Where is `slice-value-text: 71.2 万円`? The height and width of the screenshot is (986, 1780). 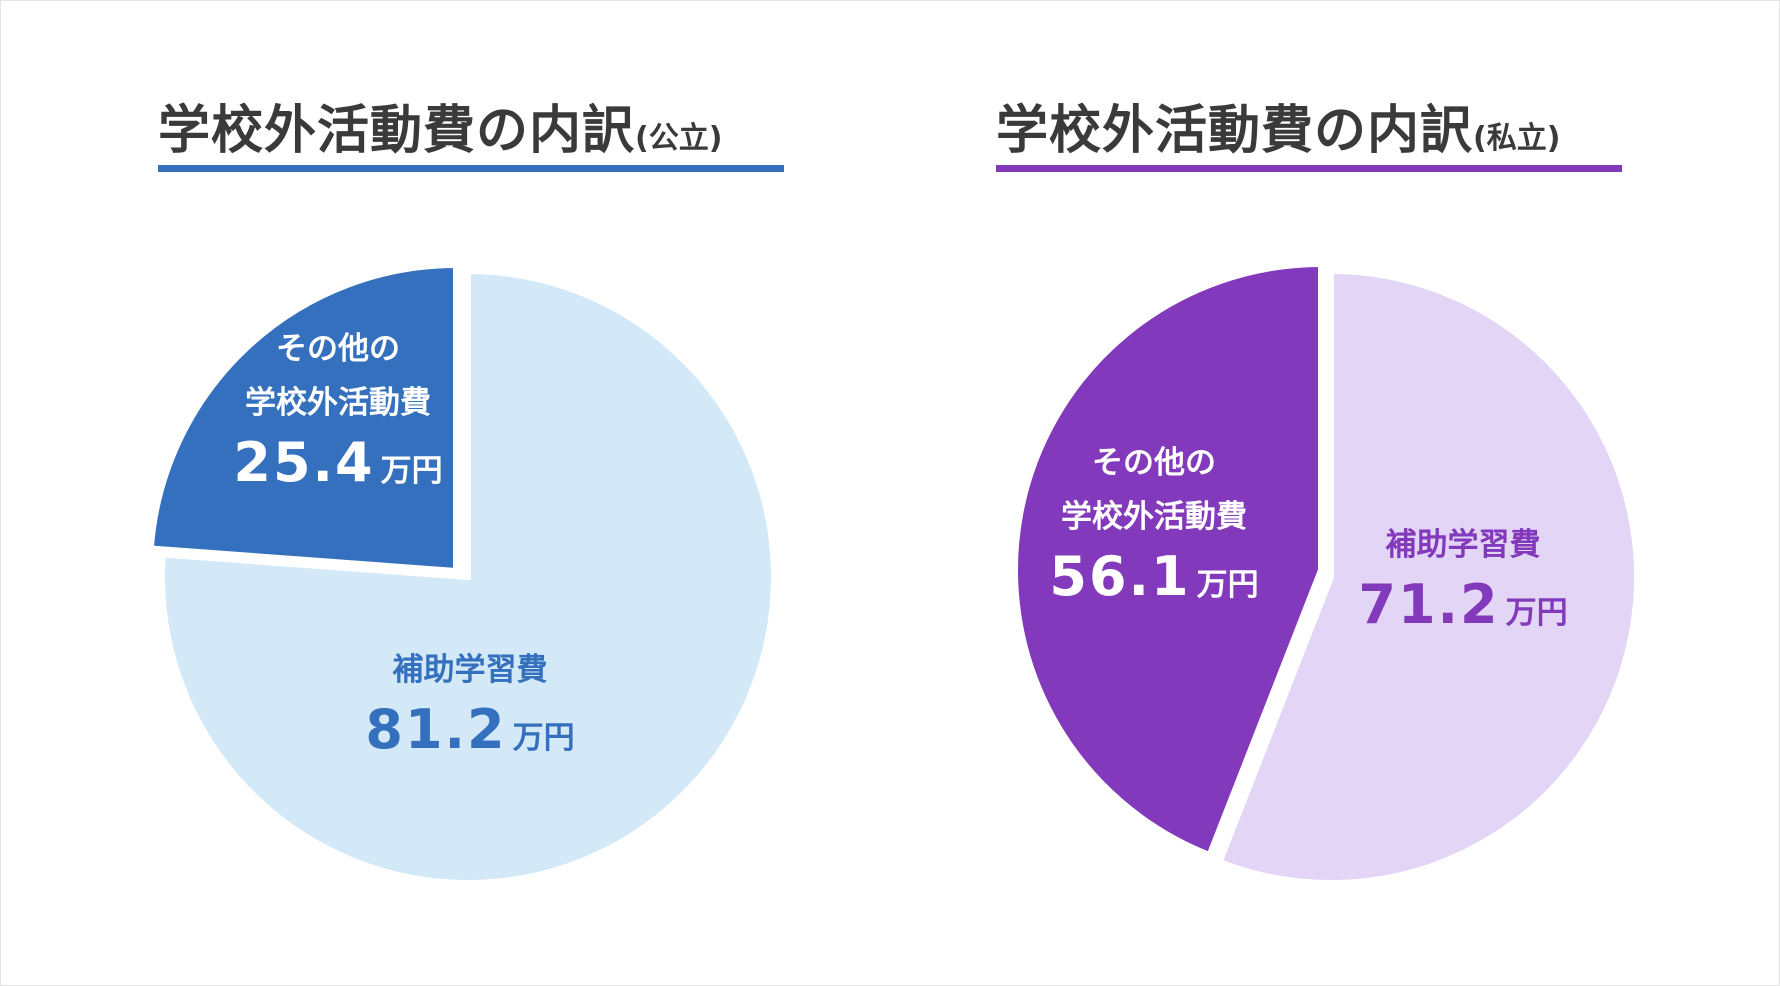 slice-value-text: 71.2 万円 is located at coordinates (1462, 604).